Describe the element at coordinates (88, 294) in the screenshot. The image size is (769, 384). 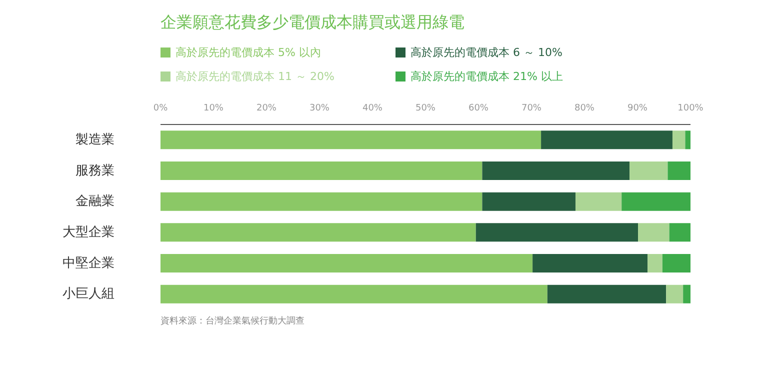
I see `y-tick-label: 小巨人組` at that location.